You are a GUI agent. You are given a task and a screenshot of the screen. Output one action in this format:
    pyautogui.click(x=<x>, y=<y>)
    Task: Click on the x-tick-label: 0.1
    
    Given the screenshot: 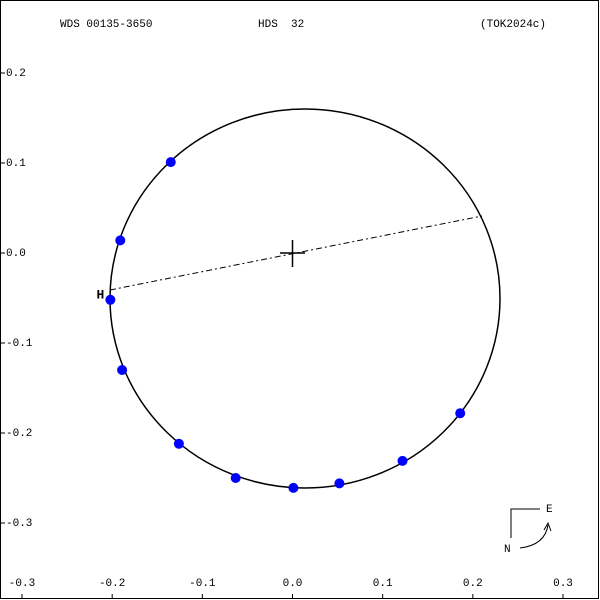 What is the action you would take?
    pyautogui.click(x=383, y=584)
    